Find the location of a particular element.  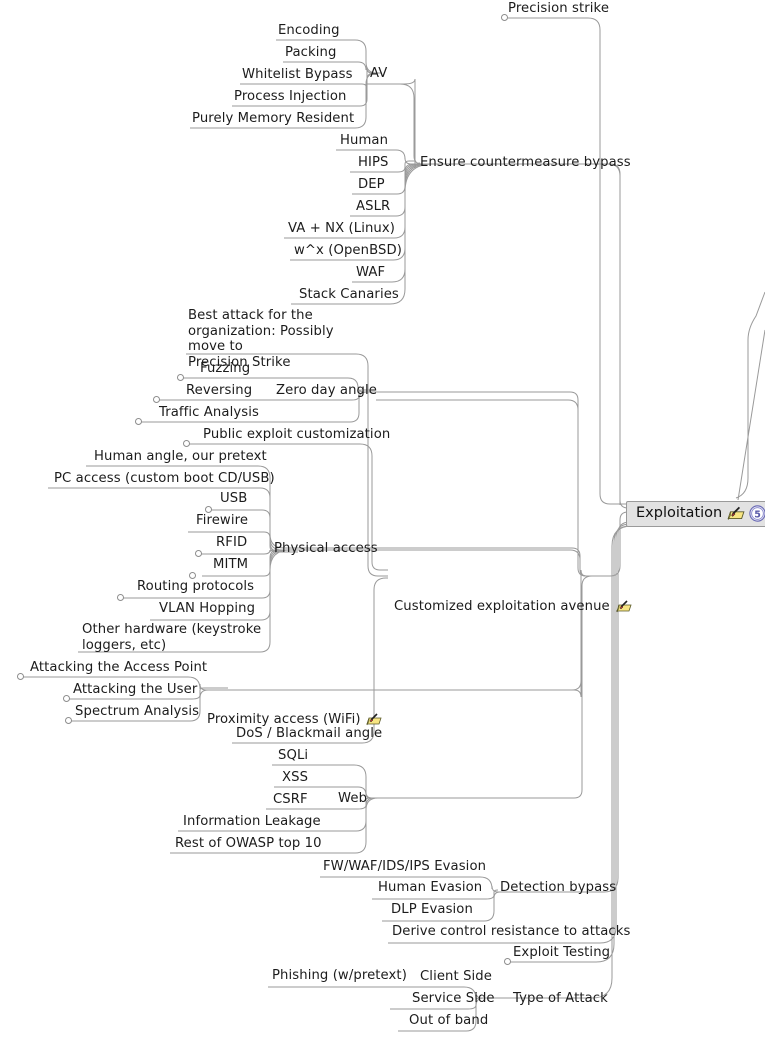

node-encoding: Encoding is located at coordinates (309, 30).